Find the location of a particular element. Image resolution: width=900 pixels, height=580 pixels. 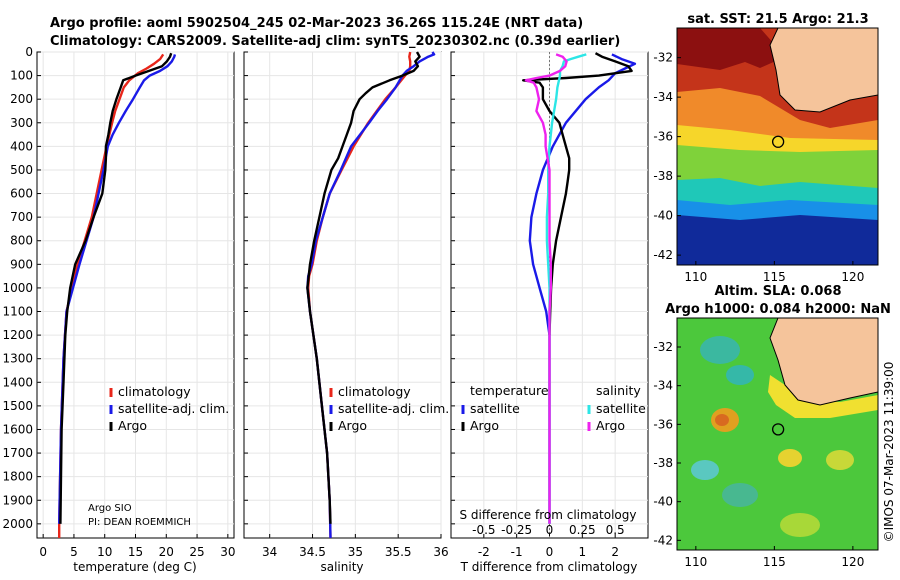

depth-tick-label: 1100 is located at coordinates (17, 312).